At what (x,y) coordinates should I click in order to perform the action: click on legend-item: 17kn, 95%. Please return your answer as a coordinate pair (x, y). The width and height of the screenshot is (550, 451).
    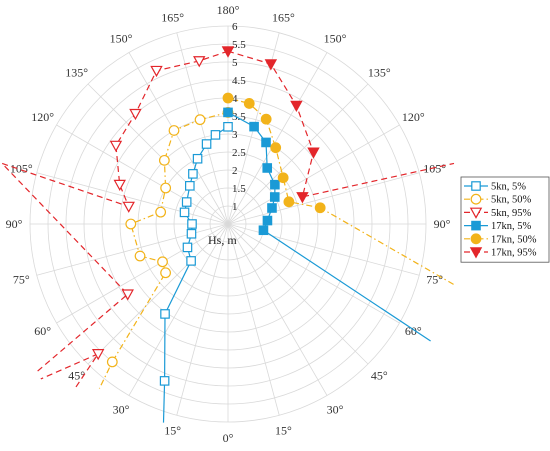
    Looking at the image, I should click on (500, 253).